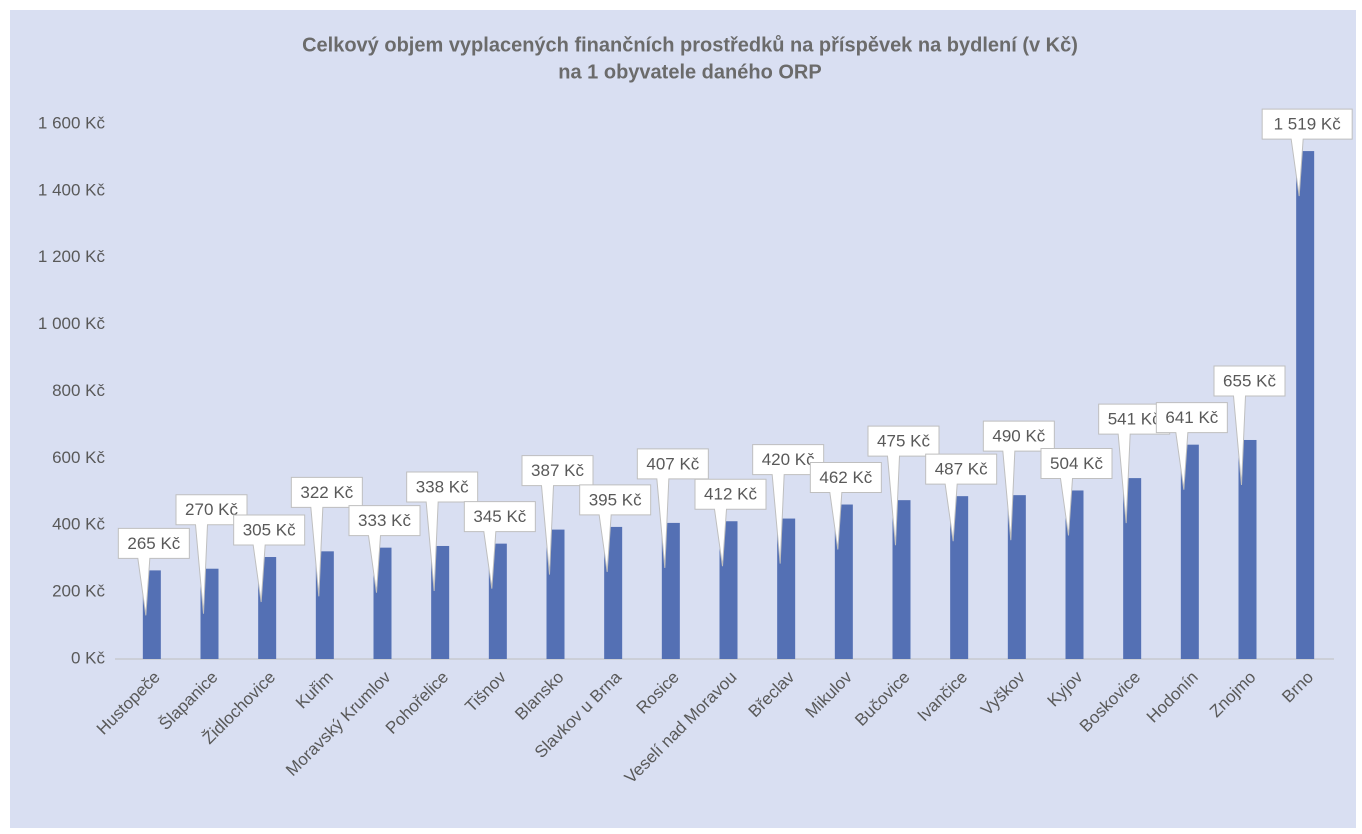  I want to click on data-label: 338 Kč, so click(442, 486).